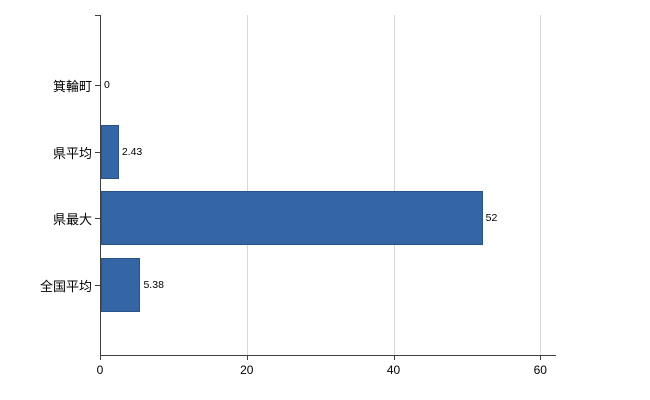 The image size is (650, 400). Describe the element at coordinates (100, 185) in the screenshot. I see `y-axis` at that location.